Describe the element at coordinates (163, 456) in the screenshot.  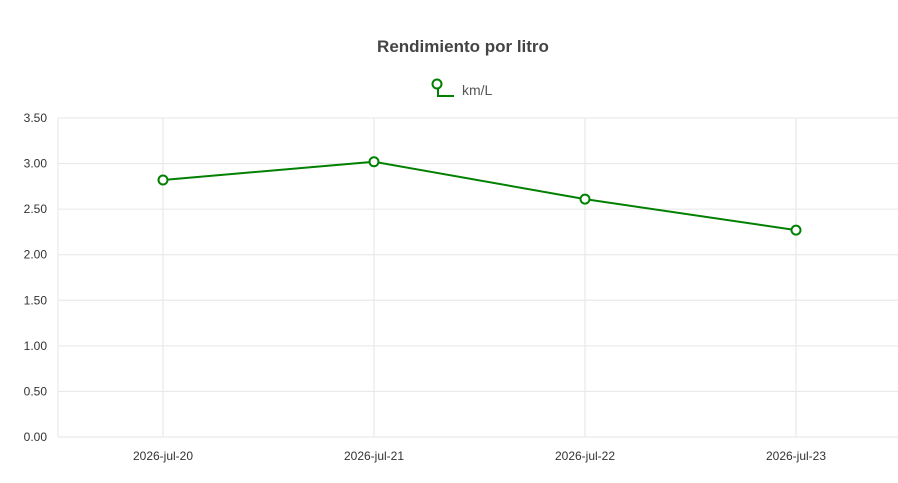
I see `x-tick-label: 2026-jul-20` at that location.